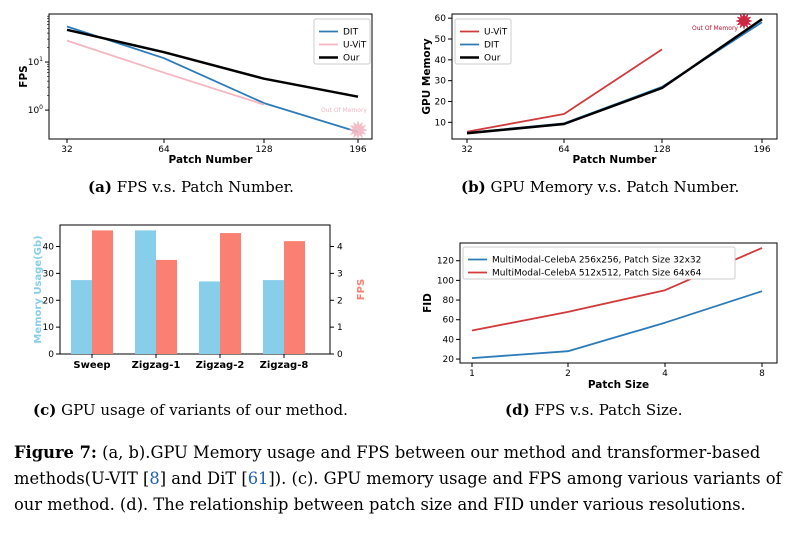 This screenshot has width=800, height=557. I want to click on x-tick-label: 2, so click(568, 374).